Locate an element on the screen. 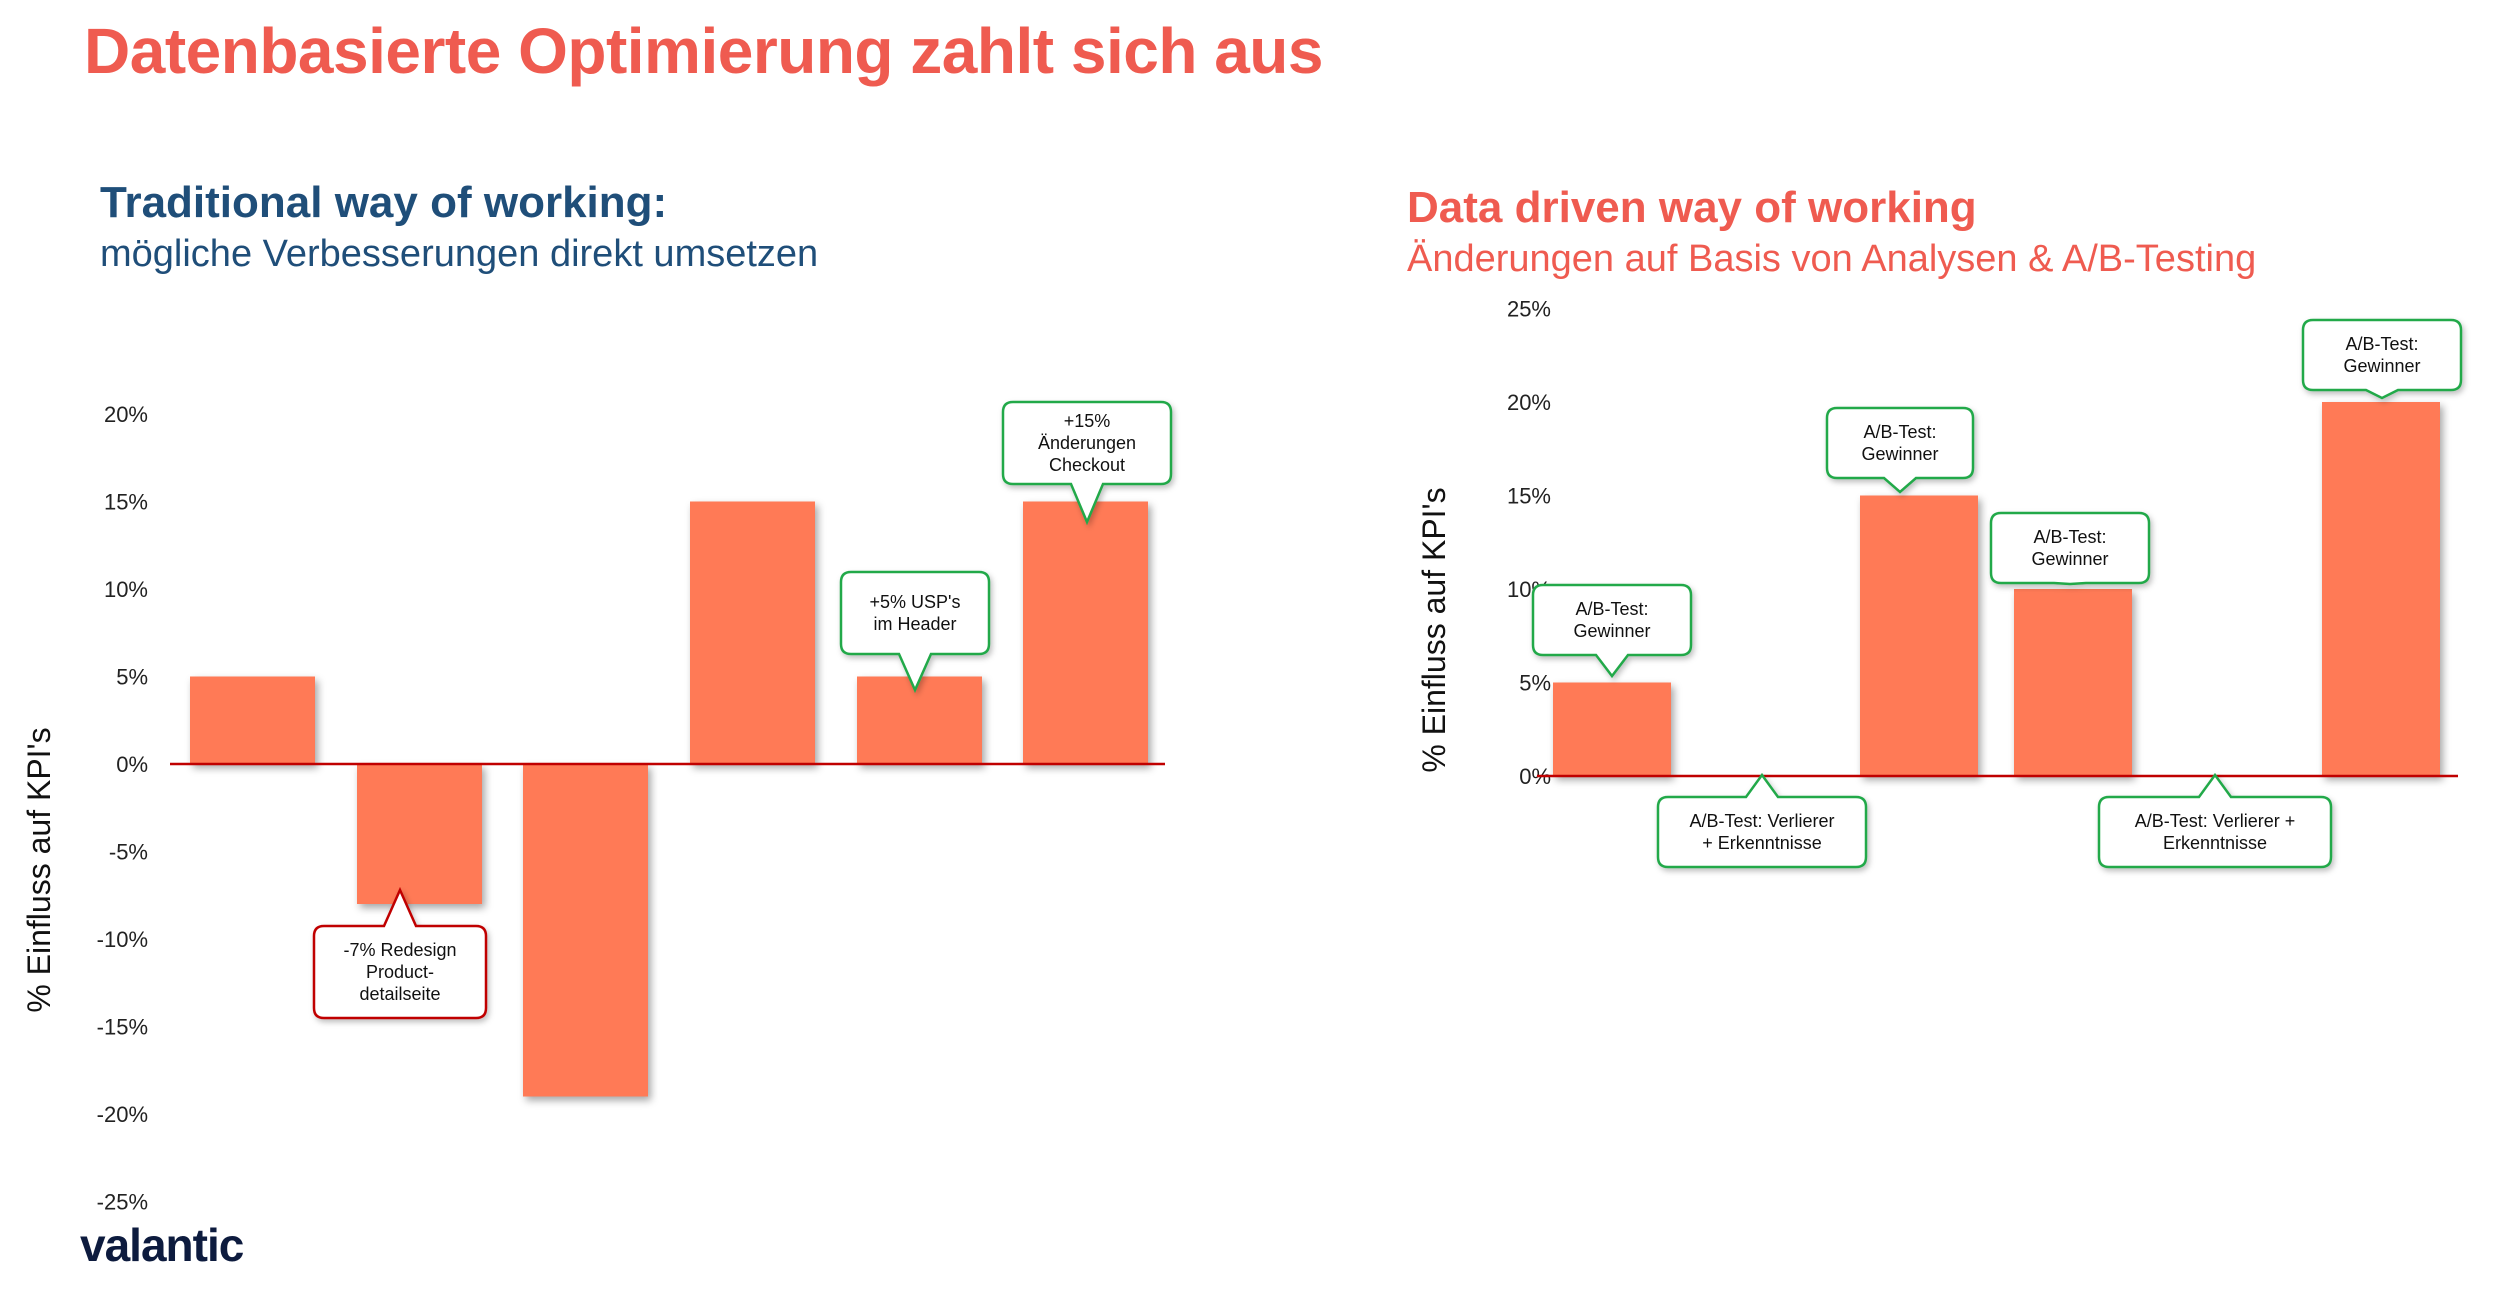  callout-text: +15% is located at coordinates (1087, 421).